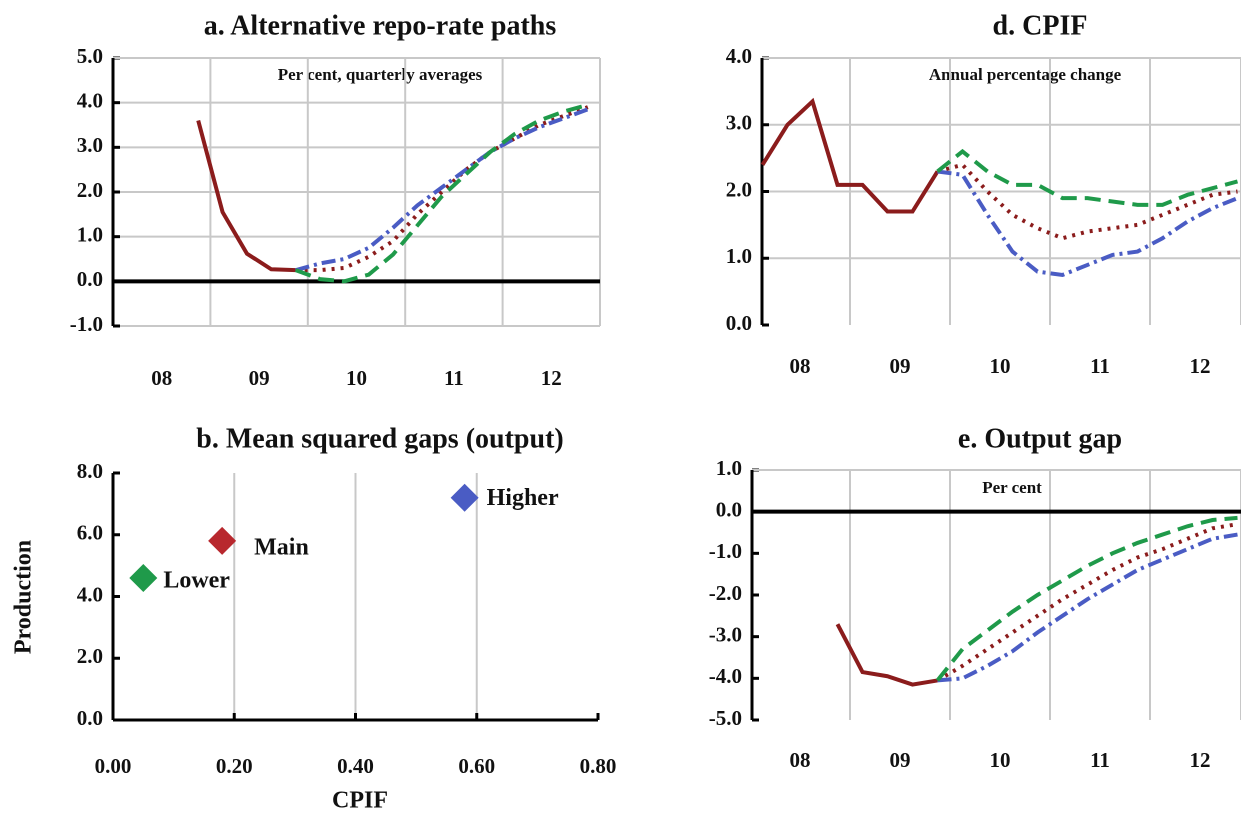 The image size is (1241, 814). Describe the element at coordinates (196, 580) in the screenshot. I see `point-label: Lower` at that location.